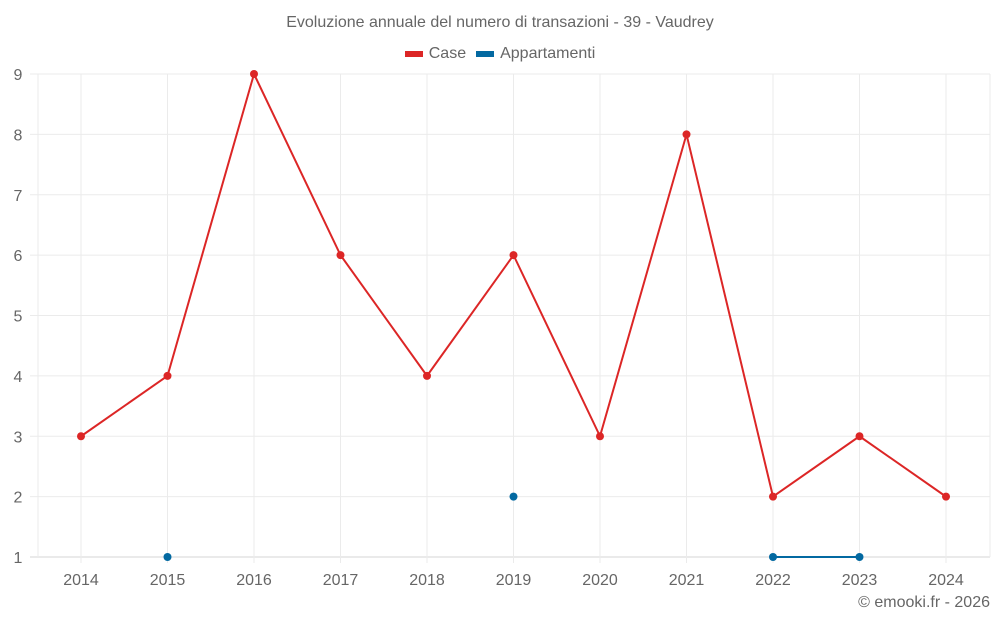 This screenshot has width=1000, height=625. I want to click on y-tick-label: 3, so click(18, 437).